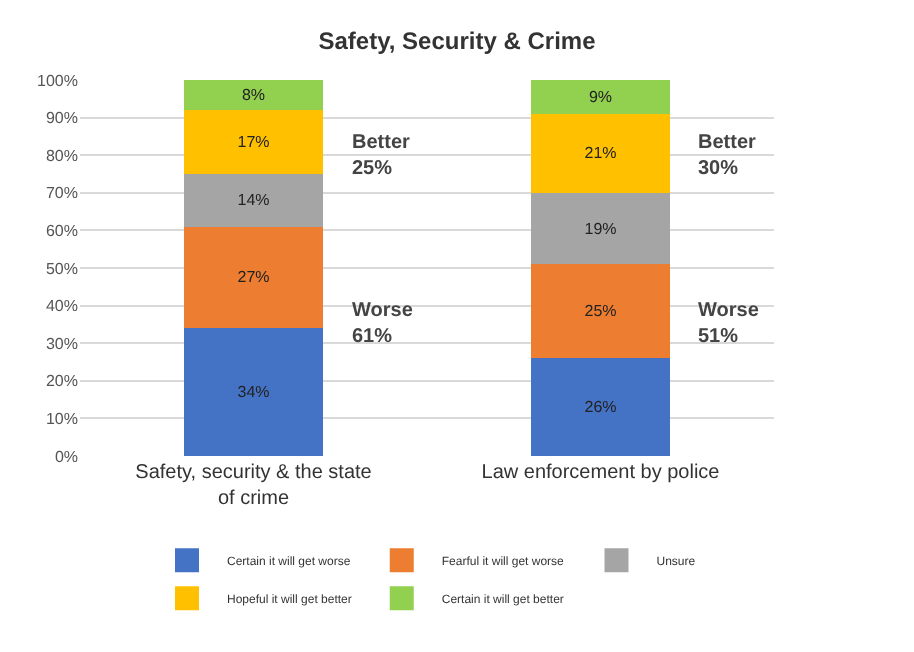 Image resolution: width=914 pixels, height=652 pixels. Describe the element at coordinates (61, 193) in the screenshot. I see `y-tick-label: 70%` at that location.